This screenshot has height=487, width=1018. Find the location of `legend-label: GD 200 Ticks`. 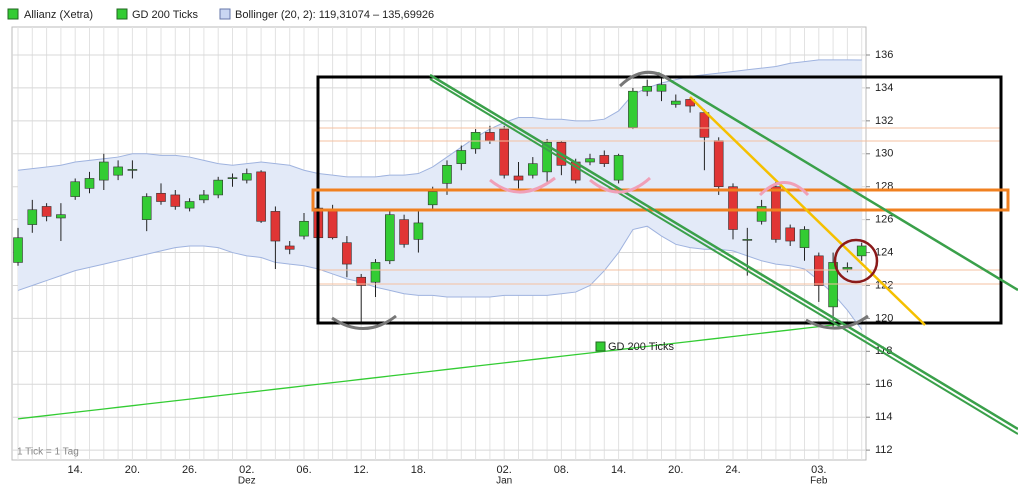

legend-label: GD 200 Ticks is located at coordinates (165, 15).